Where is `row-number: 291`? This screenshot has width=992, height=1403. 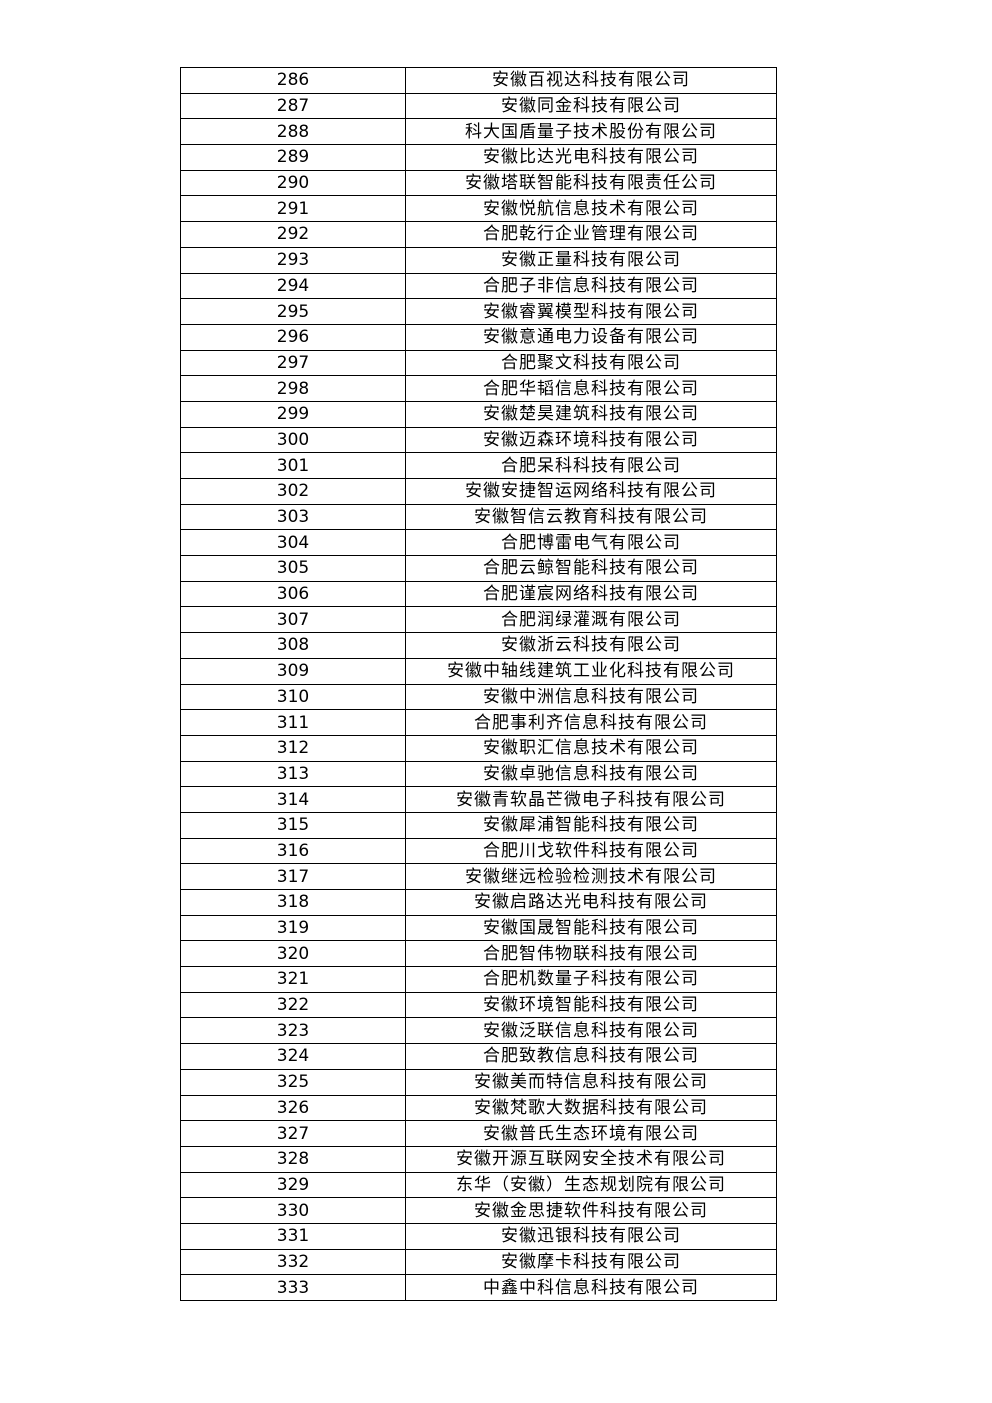 row-number: 291 is located at coordinates (293, 209).